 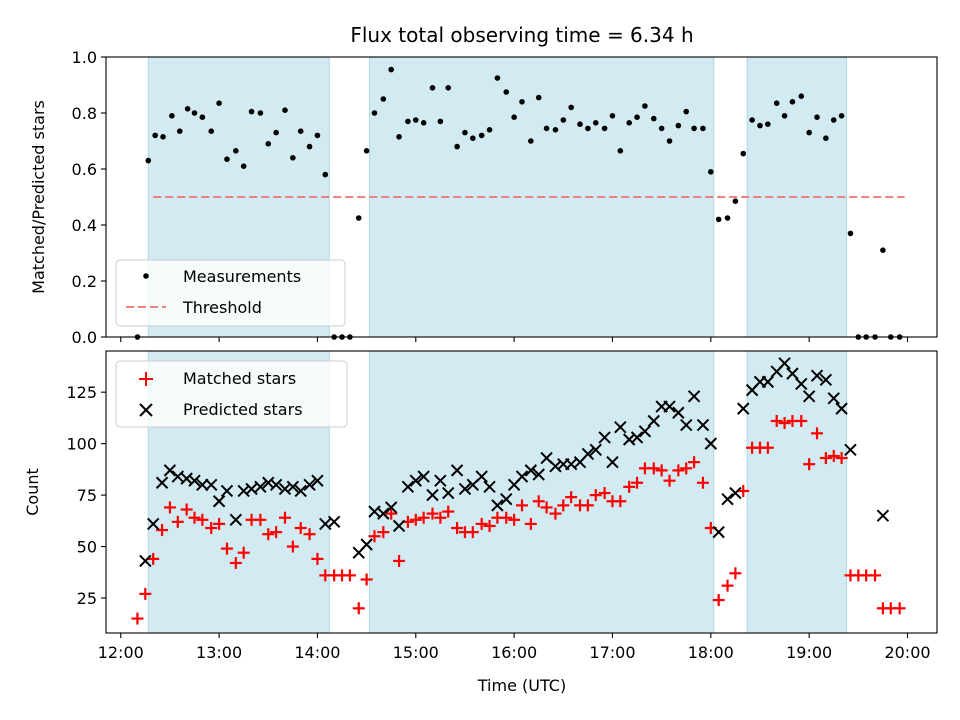 I want to click on top-y-tick-label: 0.8, so click(x=84, y=113).